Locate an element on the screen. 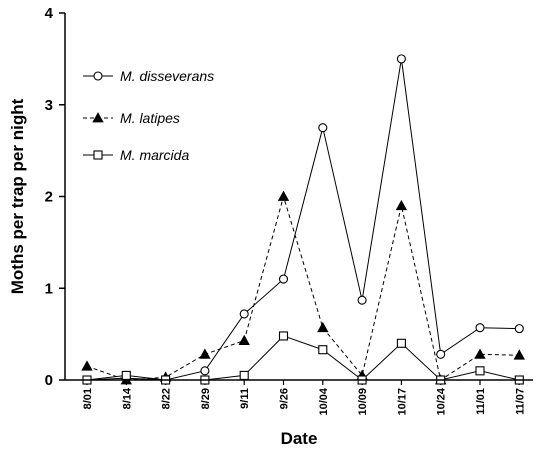  series-line is located at coordinates (303, 358).